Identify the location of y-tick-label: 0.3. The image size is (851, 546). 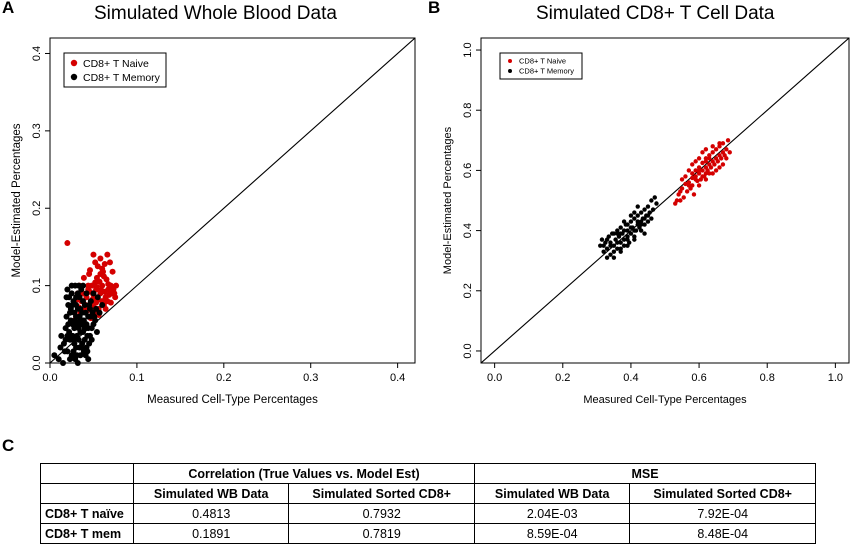
(37, 130).